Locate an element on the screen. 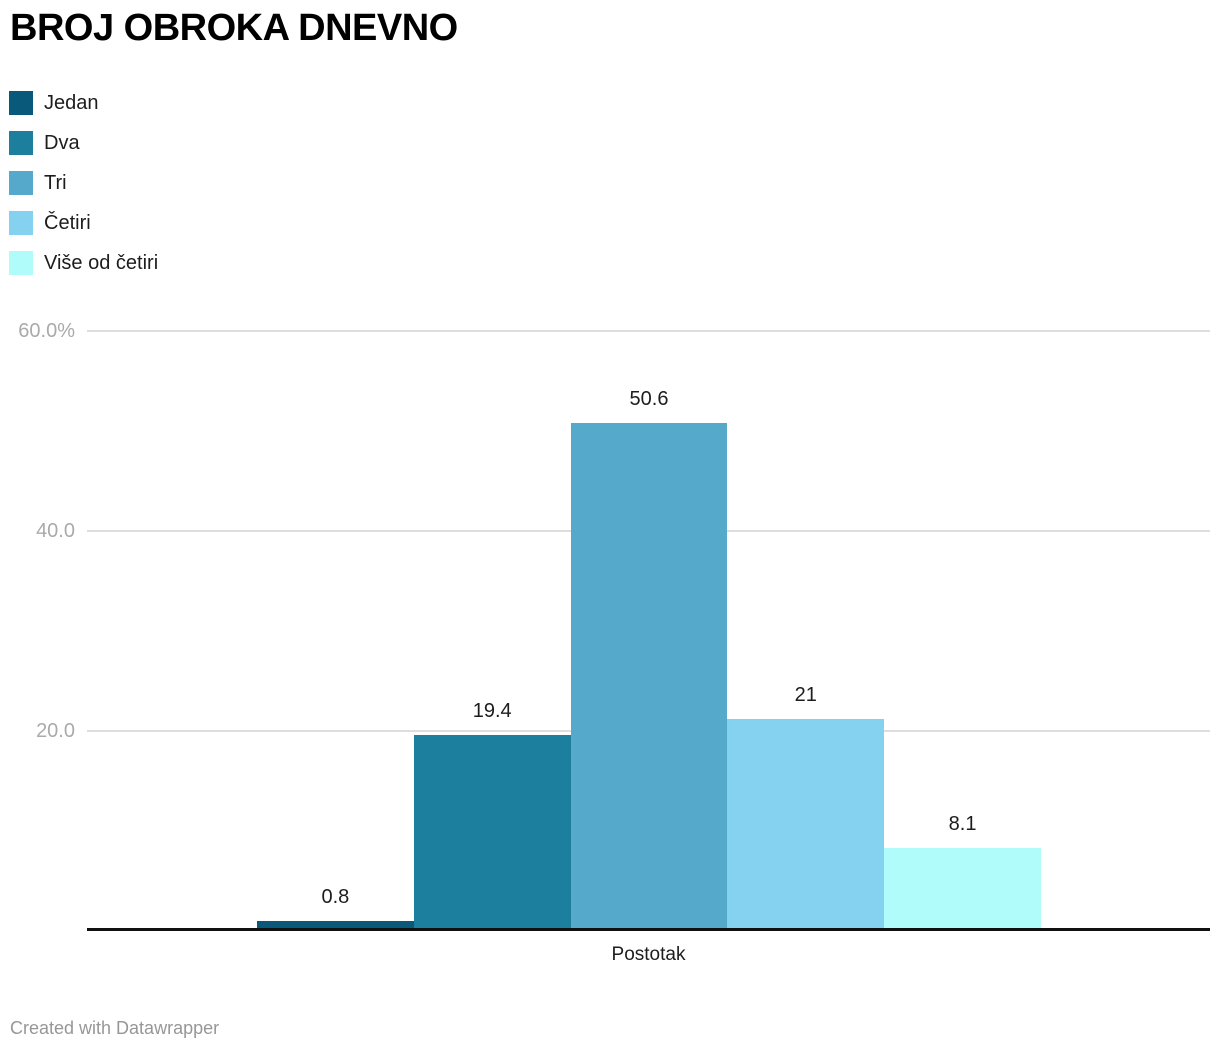  bar-value-label: 21 is located at coordinates (805, 695).